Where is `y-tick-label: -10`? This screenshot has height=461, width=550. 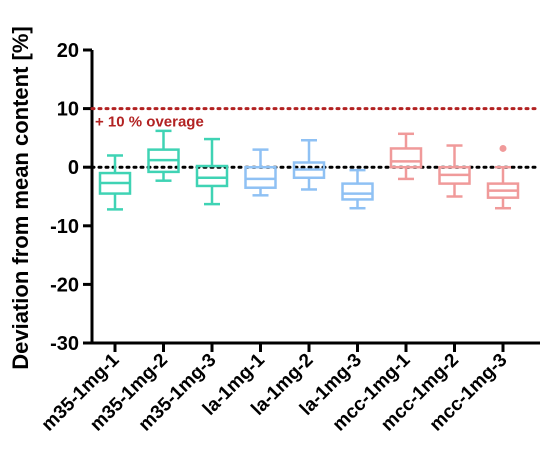 y-tick-label: -10 is located at coordinates (64, 227).